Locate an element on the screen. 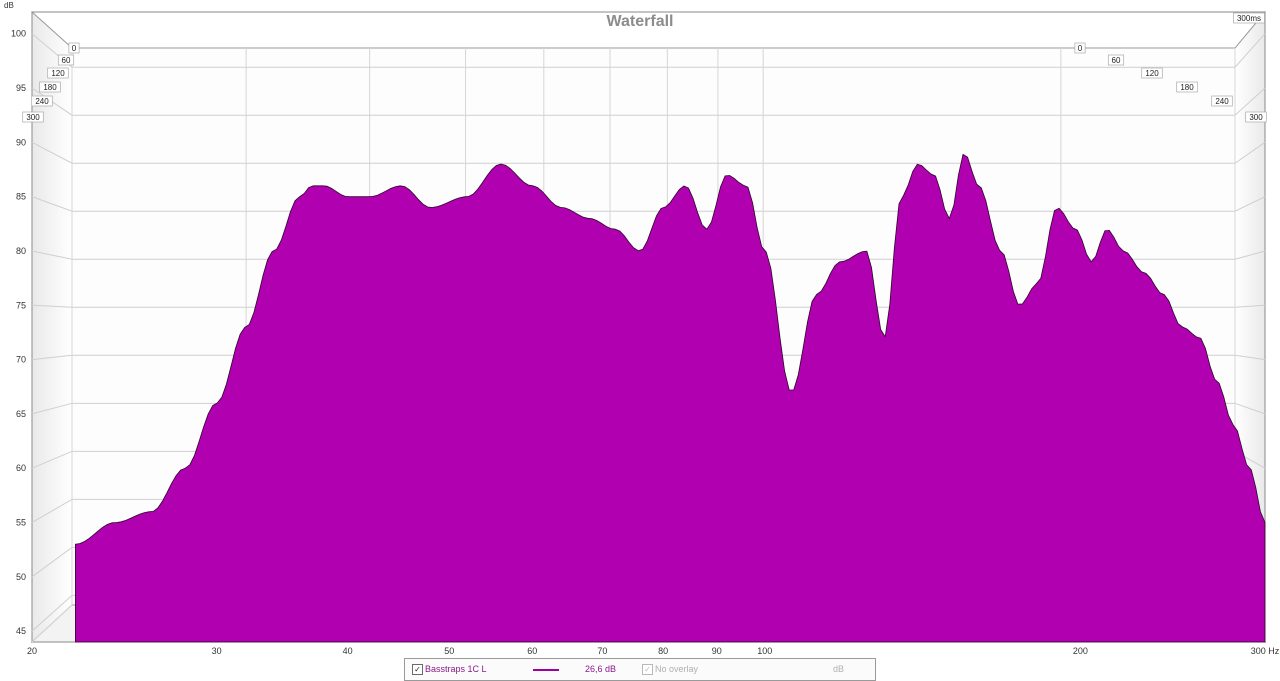 The image size is (1280, 681). overlay-unit: dB is located at coordinates (839, 669).